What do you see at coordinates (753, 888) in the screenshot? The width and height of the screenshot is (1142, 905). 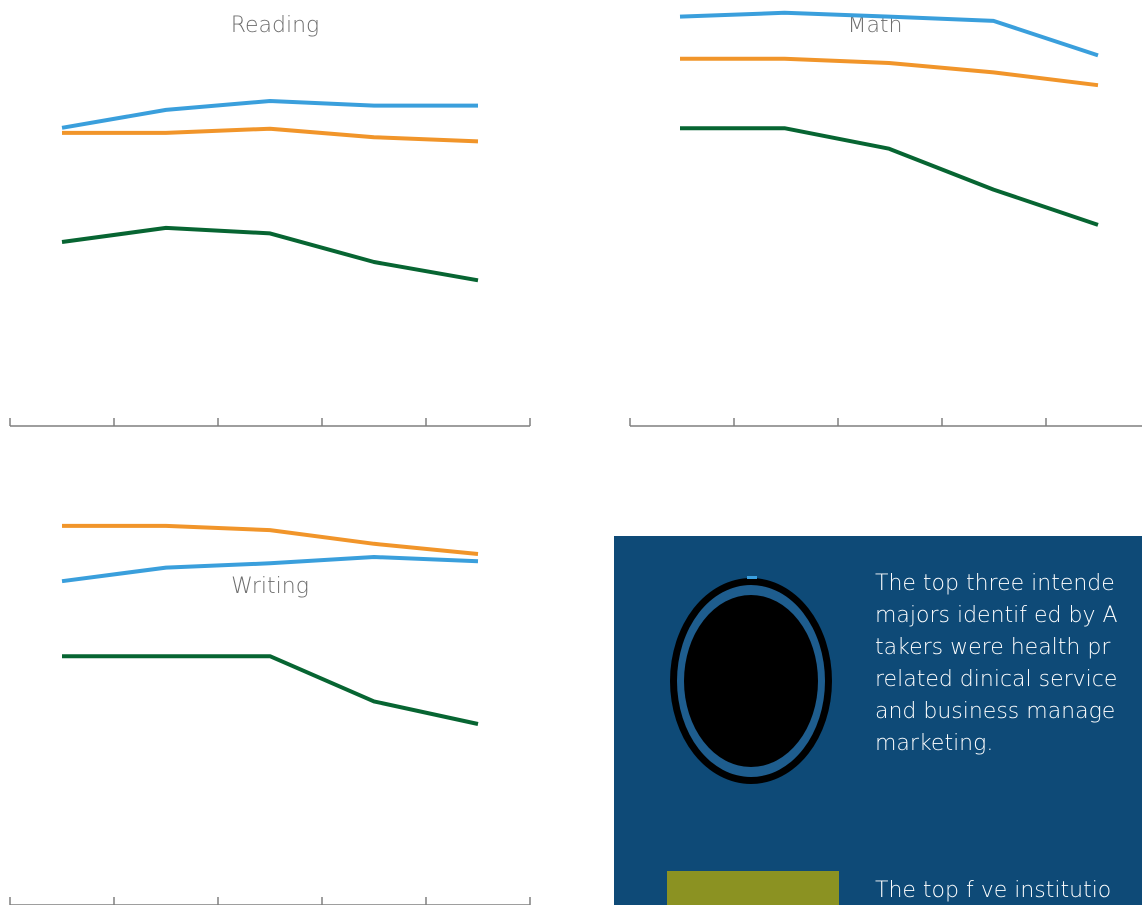 I see `olive-icon-block` at bounding box center [753, 888].